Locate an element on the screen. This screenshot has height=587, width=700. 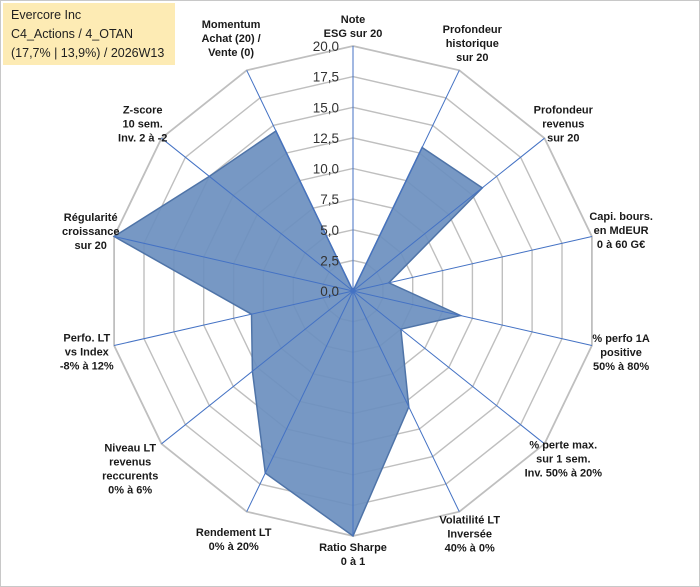
axis-label: Ratio Sharpe 0 à 1 is located at coordinates (353, 555).